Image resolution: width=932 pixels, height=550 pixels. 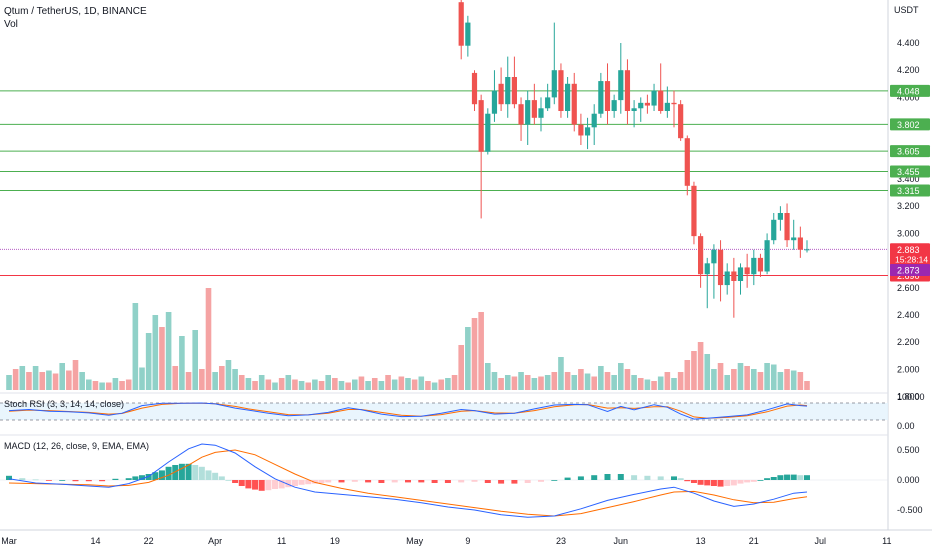 What do you see at coordinates (908, 315) in the screenshot?
I see `price-tick-label: 2.400` at bounding box center [908, 315].